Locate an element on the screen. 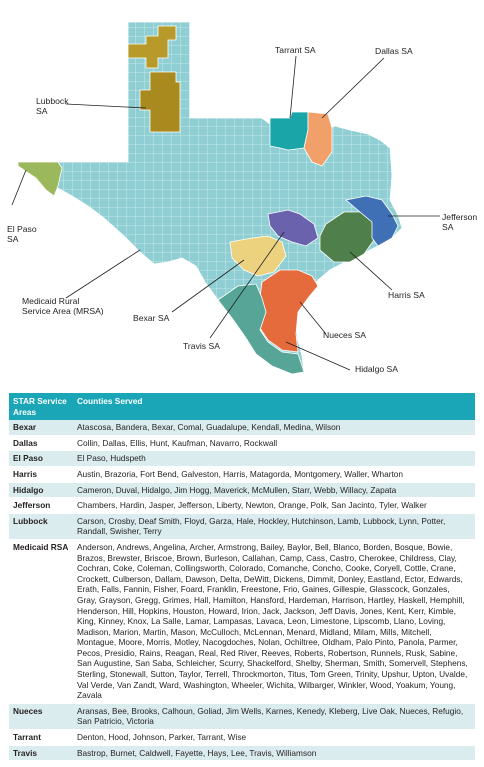  callout-bexar is located at coordinates (208, 286).